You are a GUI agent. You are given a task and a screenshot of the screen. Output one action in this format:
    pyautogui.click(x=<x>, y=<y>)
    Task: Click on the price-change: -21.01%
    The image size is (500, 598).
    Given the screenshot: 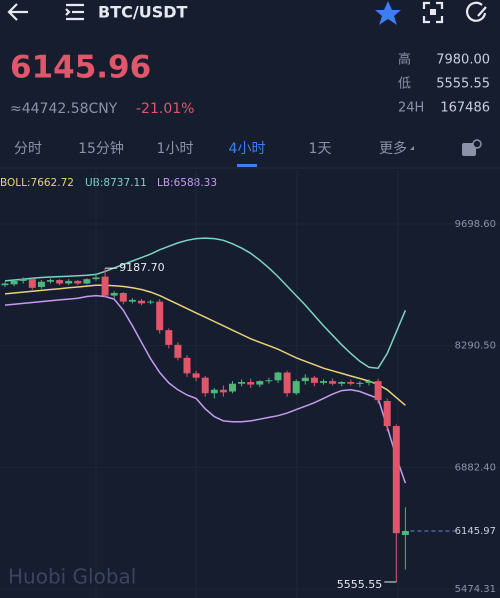 What is the action you would take?
    pyautogui.click(x=165, y=109)
    